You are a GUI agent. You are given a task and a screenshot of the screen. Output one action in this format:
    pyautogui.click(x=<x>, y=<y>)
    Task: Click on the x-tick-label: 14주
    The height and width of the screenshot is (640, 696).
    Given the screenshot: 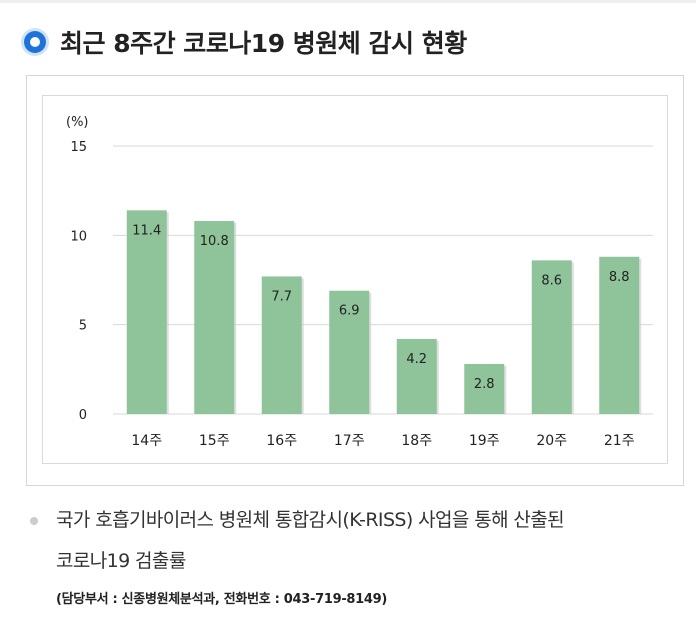 What is the action you would take?
    pyautogui.click(x=146, y=441)
    